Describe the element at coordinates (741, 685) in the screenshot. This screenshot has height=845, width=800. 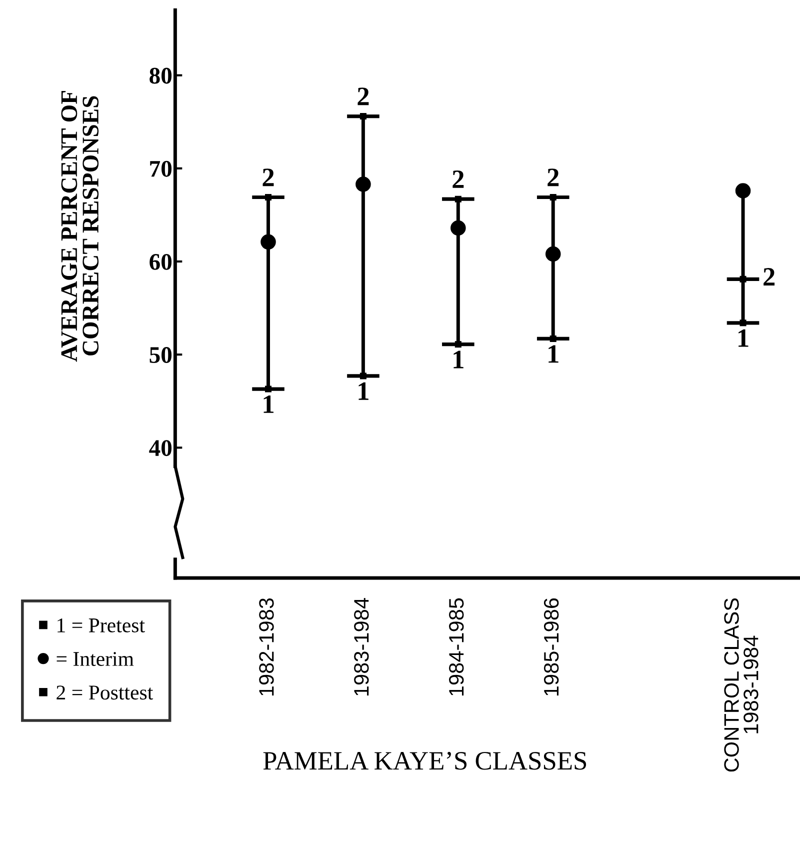
I see `x-tick-label: CONTROL CLASS 1983-1984` at that location.